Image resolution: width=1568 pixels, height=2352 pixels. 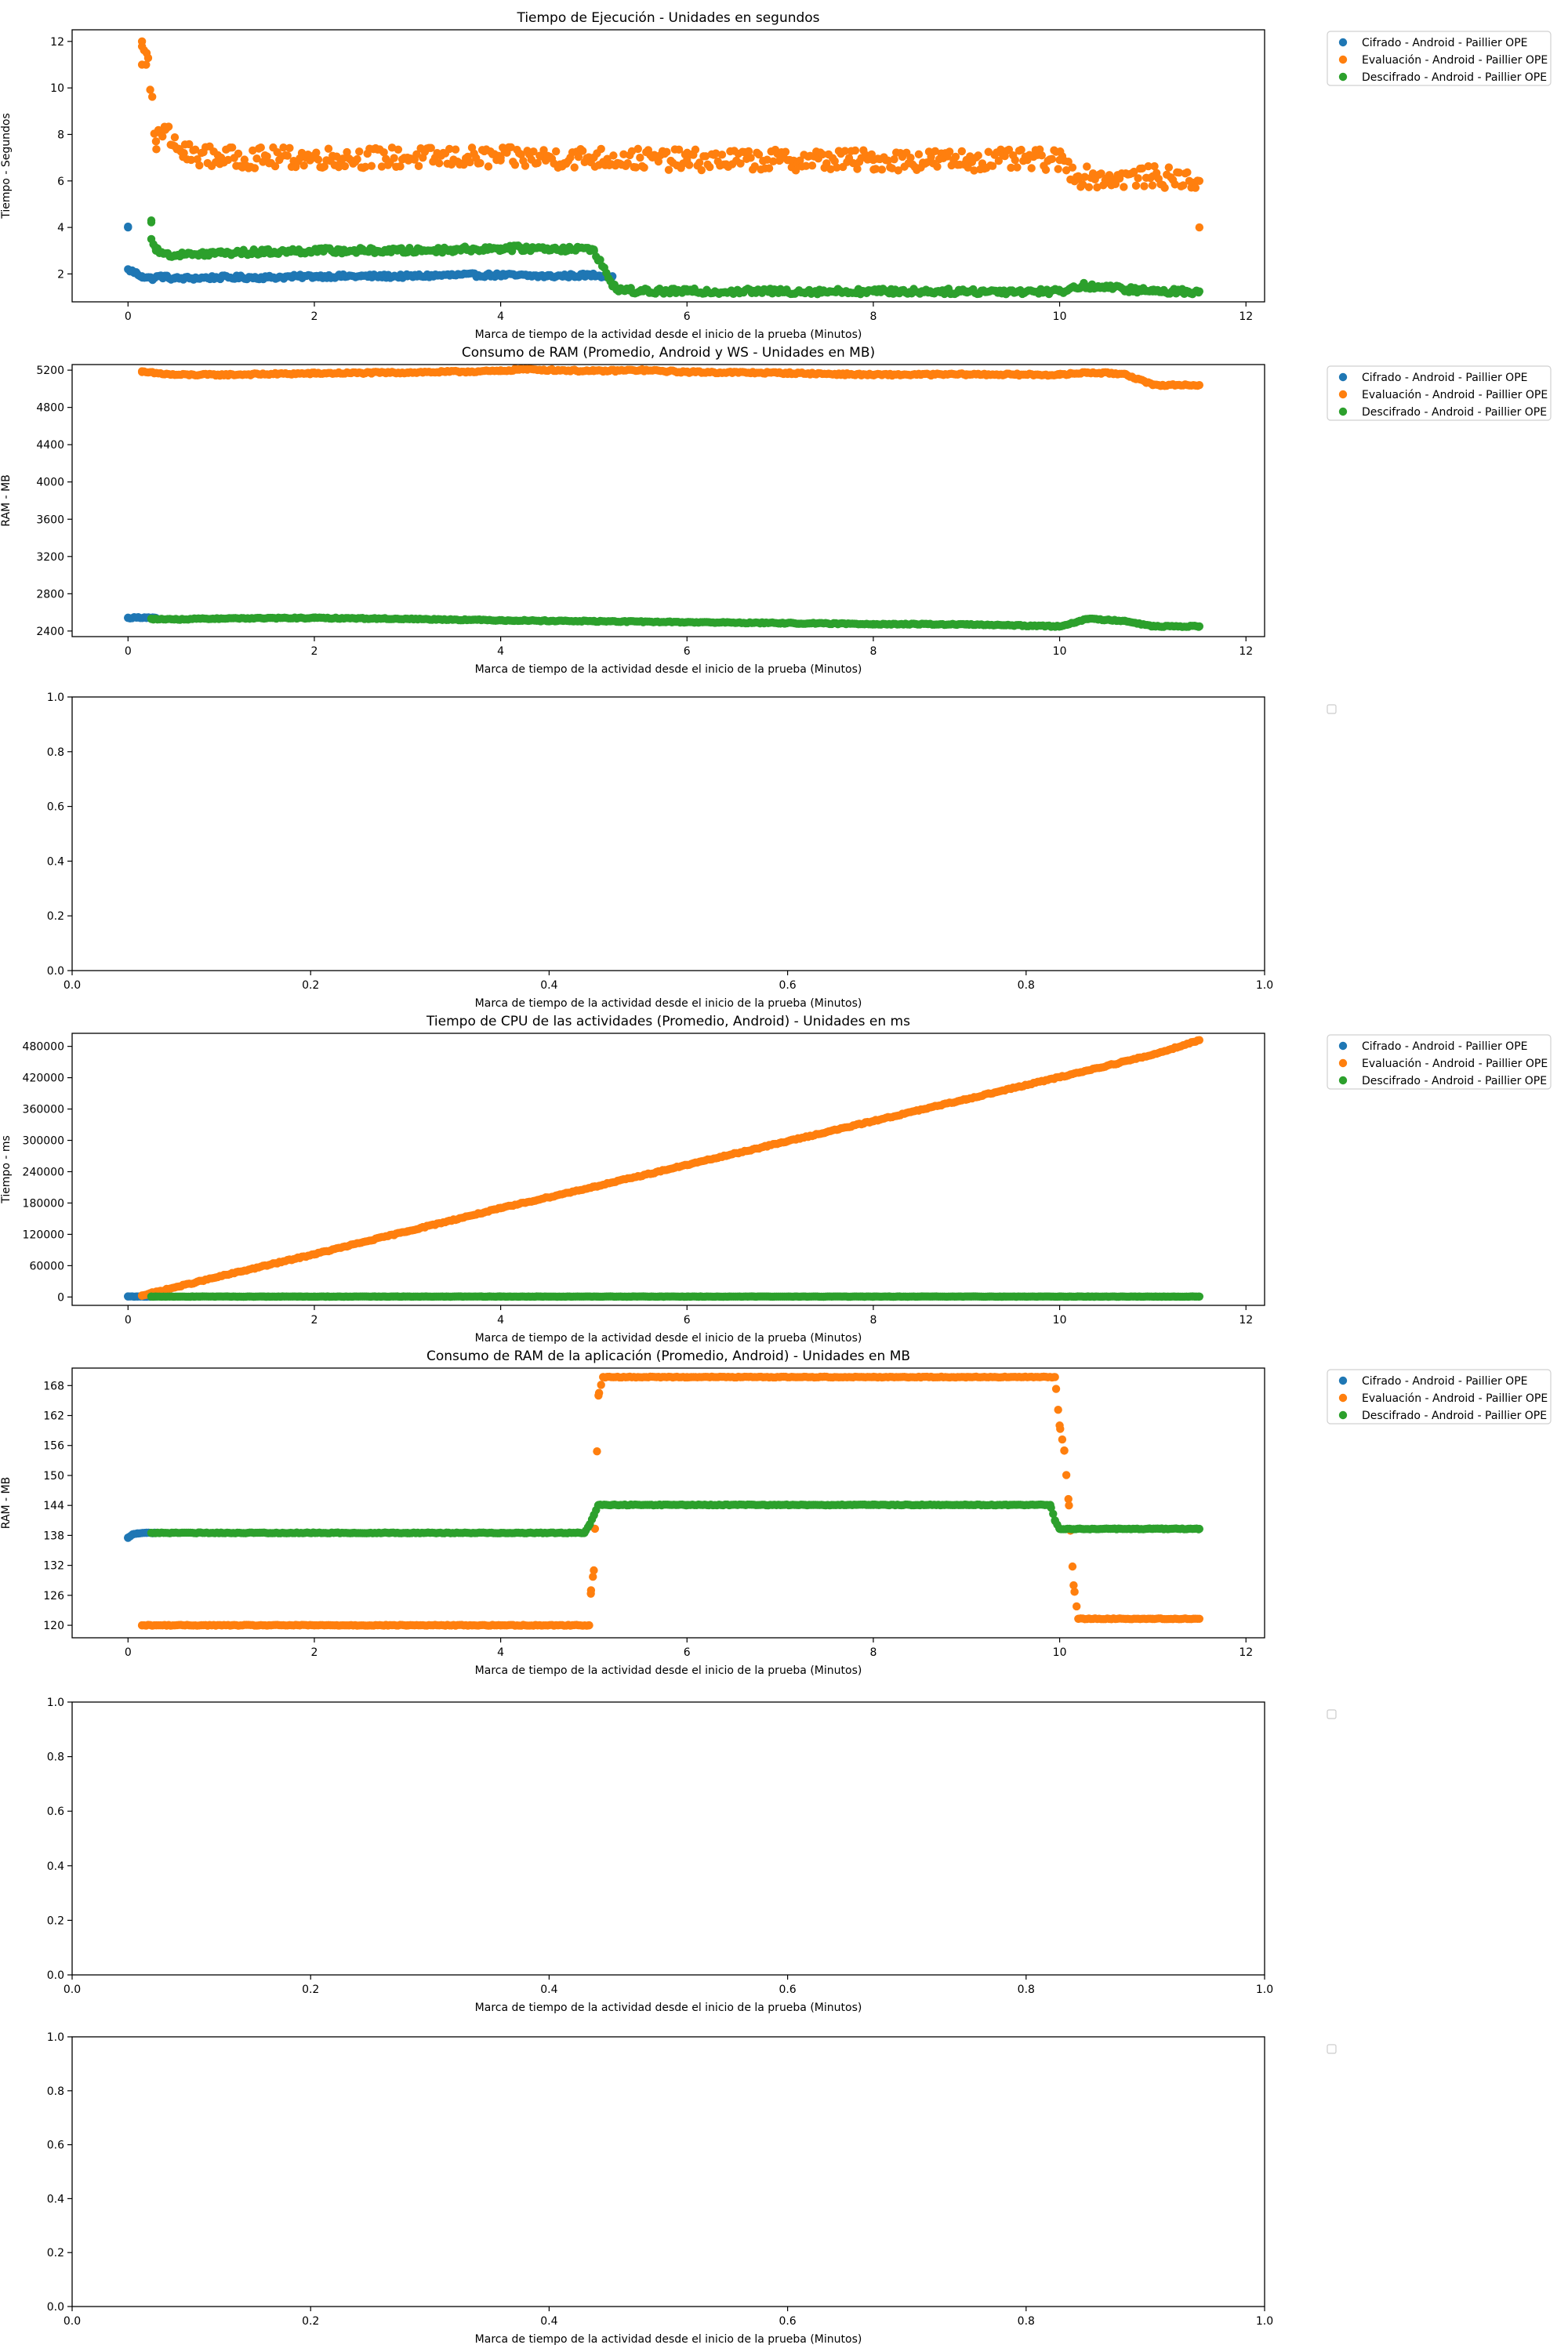 I want to click on x-tick-label: 0.8, so click(x=1026, y=985).